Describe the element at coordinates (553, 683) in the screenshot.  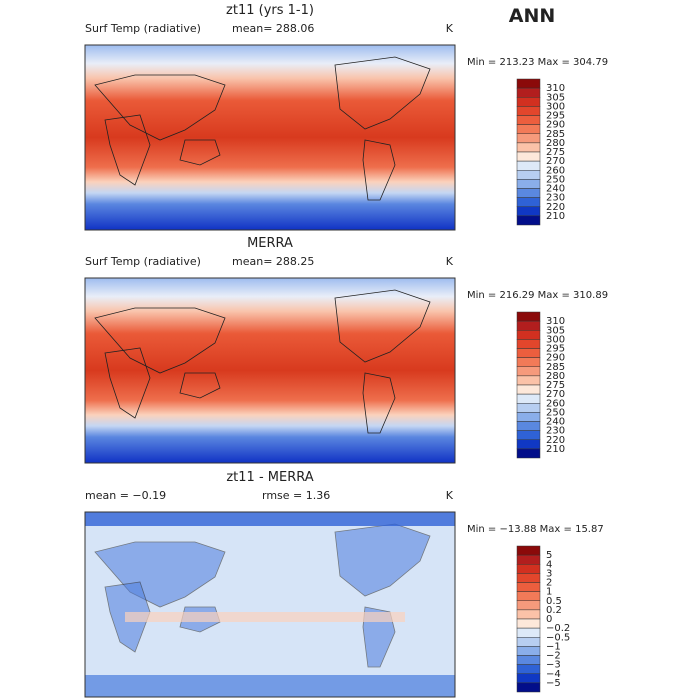
I see `colorbar-label: −5` at that location.